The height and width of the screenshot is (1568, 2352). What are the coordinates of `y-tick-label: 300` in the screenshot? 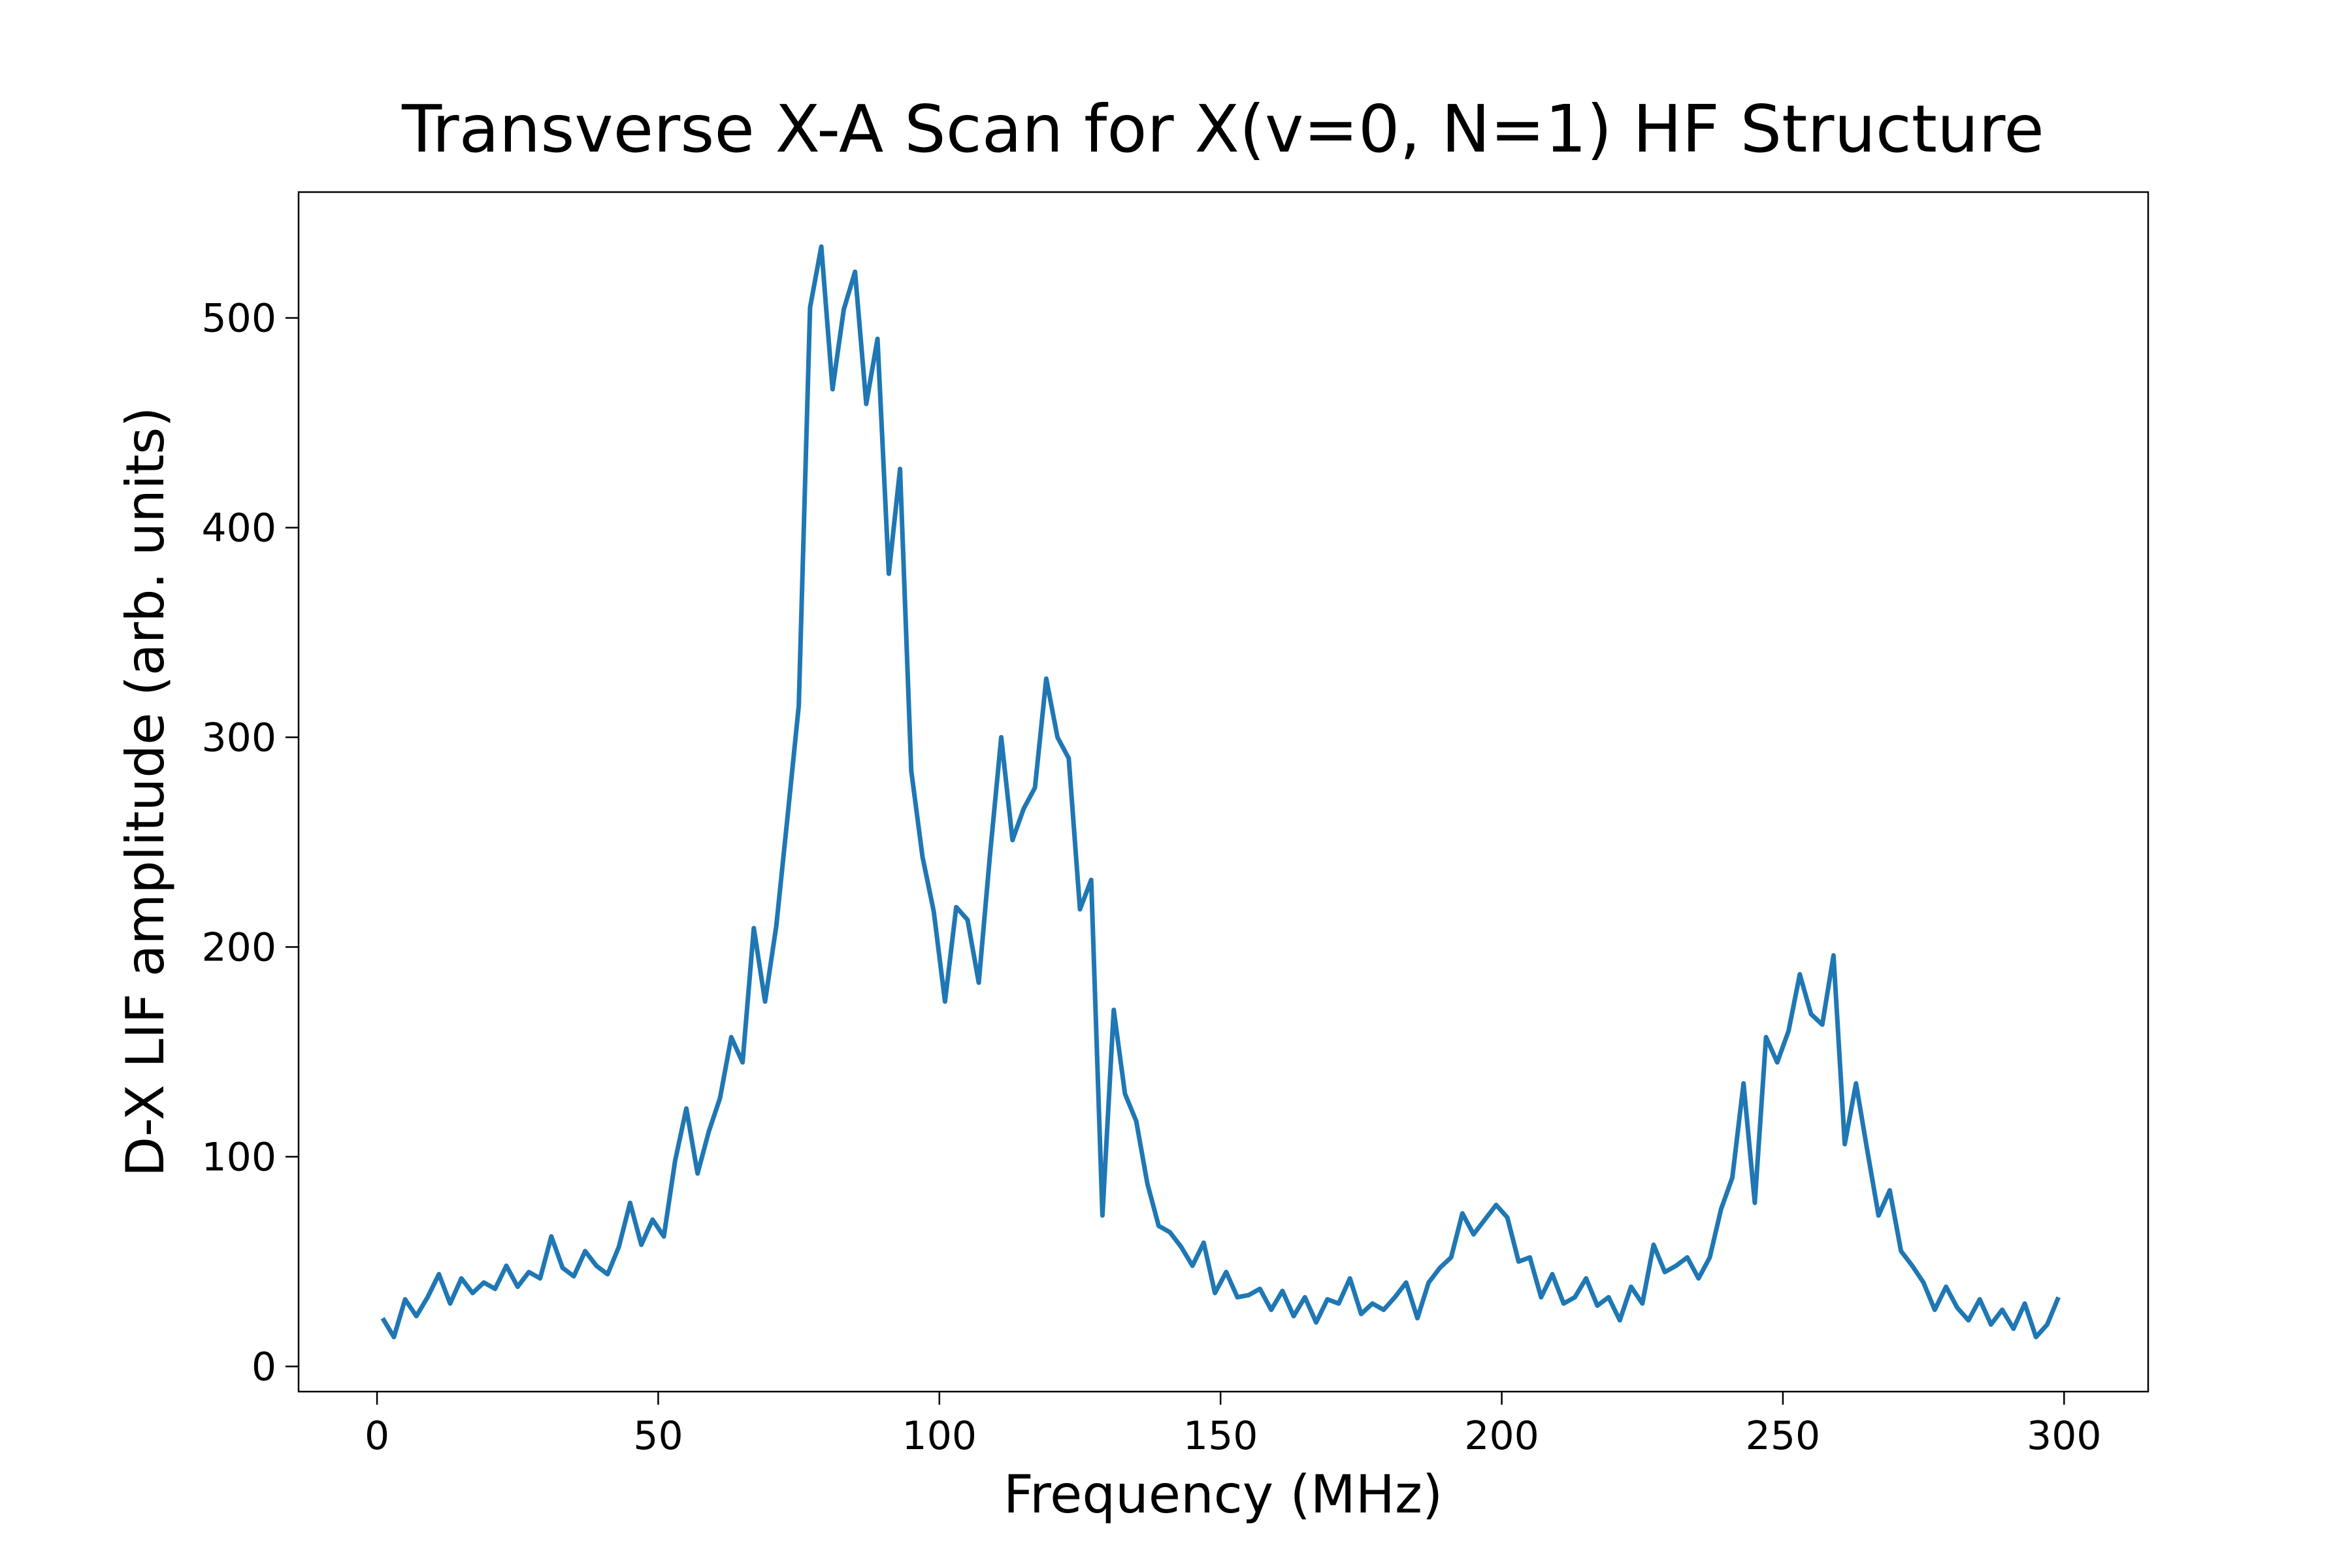 It's located at (238, 738).